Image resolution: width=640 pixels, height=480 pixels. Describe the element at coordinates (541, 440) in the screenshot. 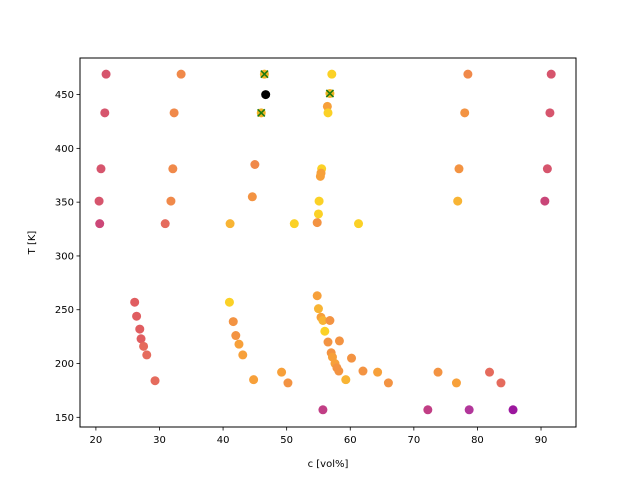

I see `x-tick-label: 90` at that location.